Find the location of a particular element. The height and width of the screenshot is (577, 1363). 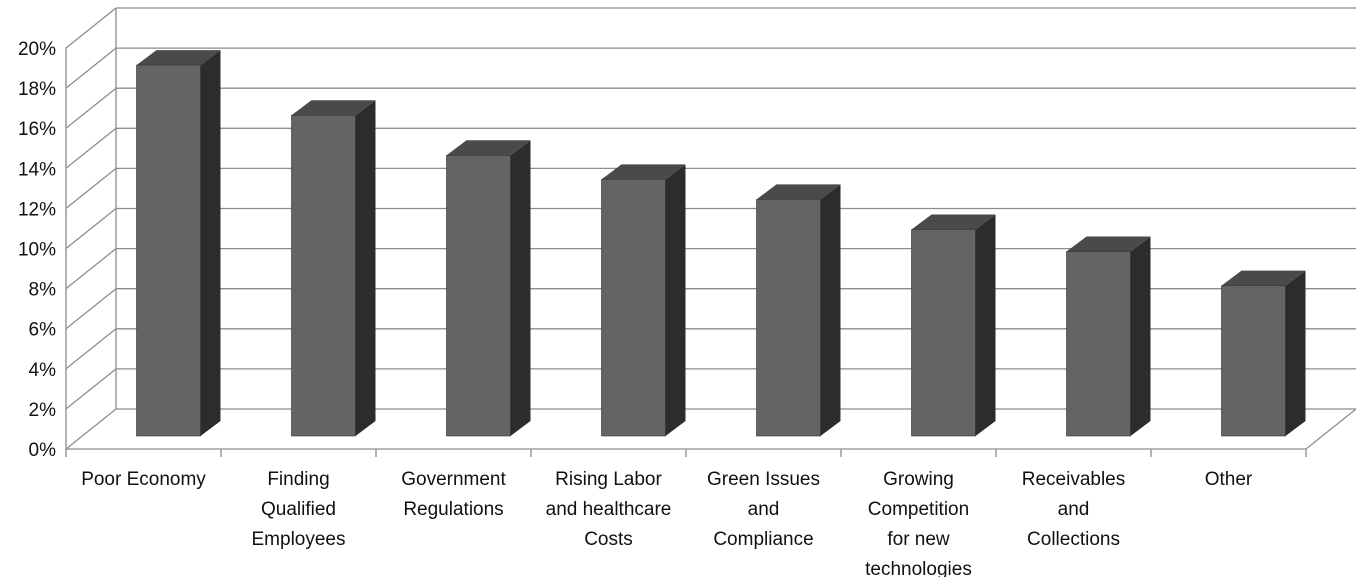

x-tick-label-line: Costs is located at coordinates (608, 539).